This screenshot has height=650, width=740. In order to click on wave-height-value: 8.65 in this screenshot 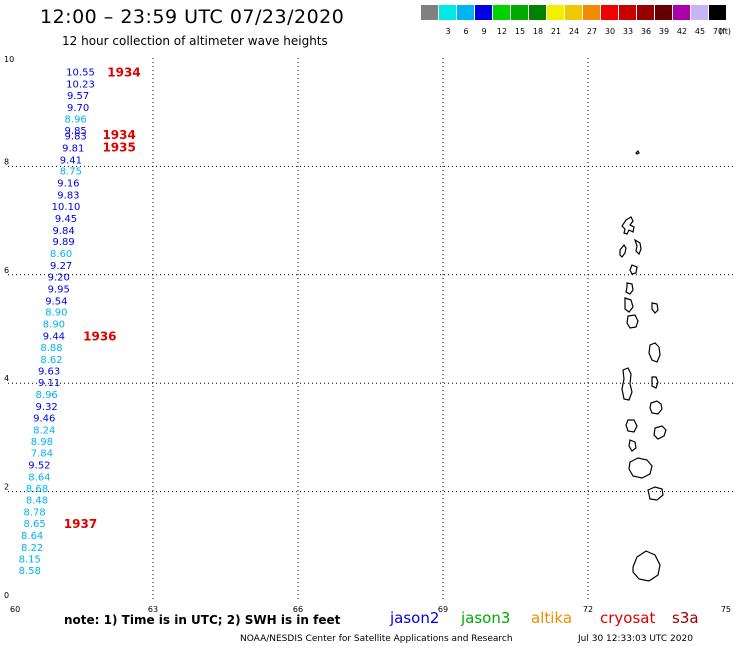, I will do `click(34, 524)`.